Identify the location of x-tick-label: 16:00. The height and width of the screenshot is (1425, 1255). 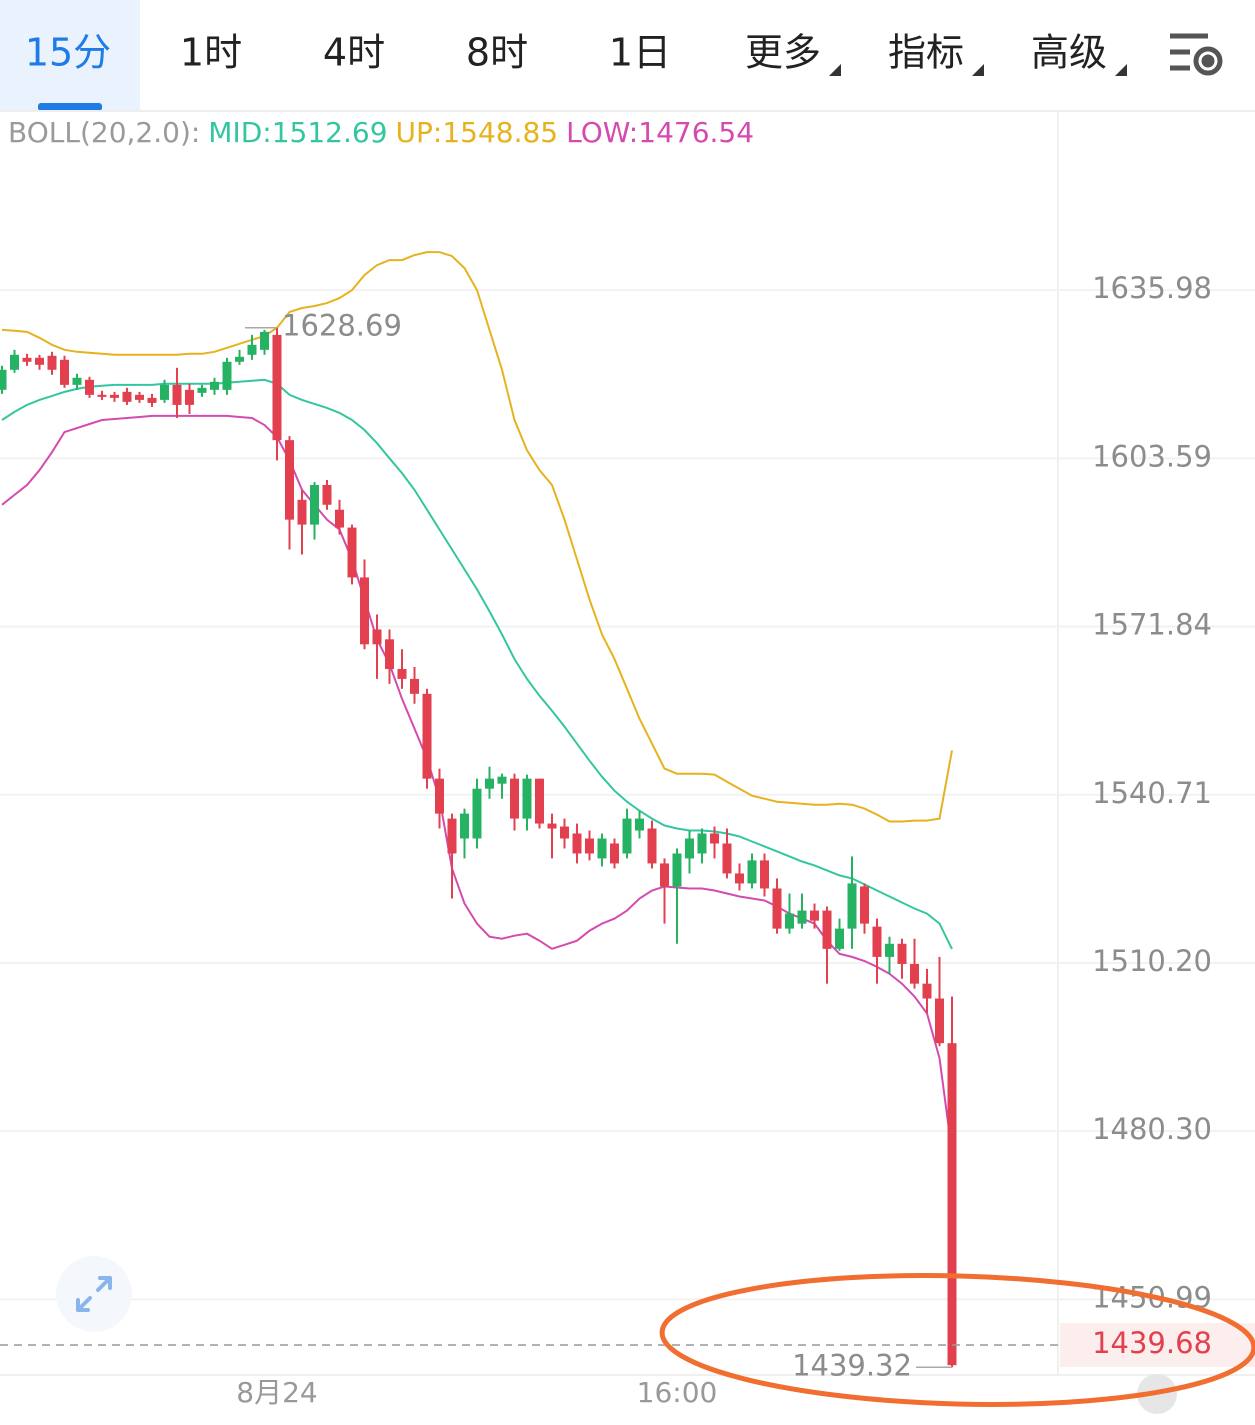
(677, 1392).